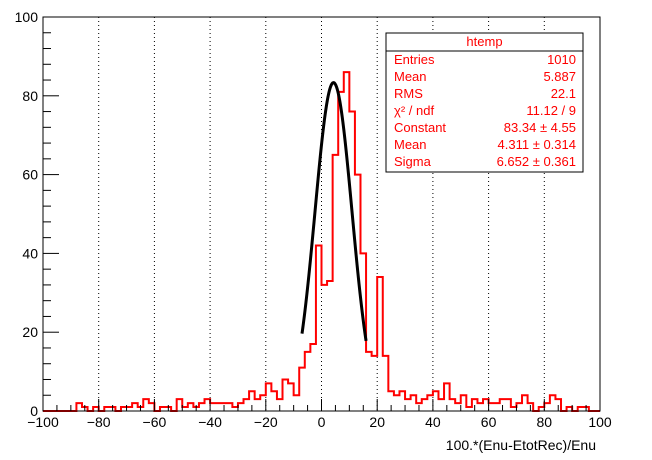 The image size is (652, 460). I want to click on stats-row-value: 11.12 / 9, so click(551, 110).